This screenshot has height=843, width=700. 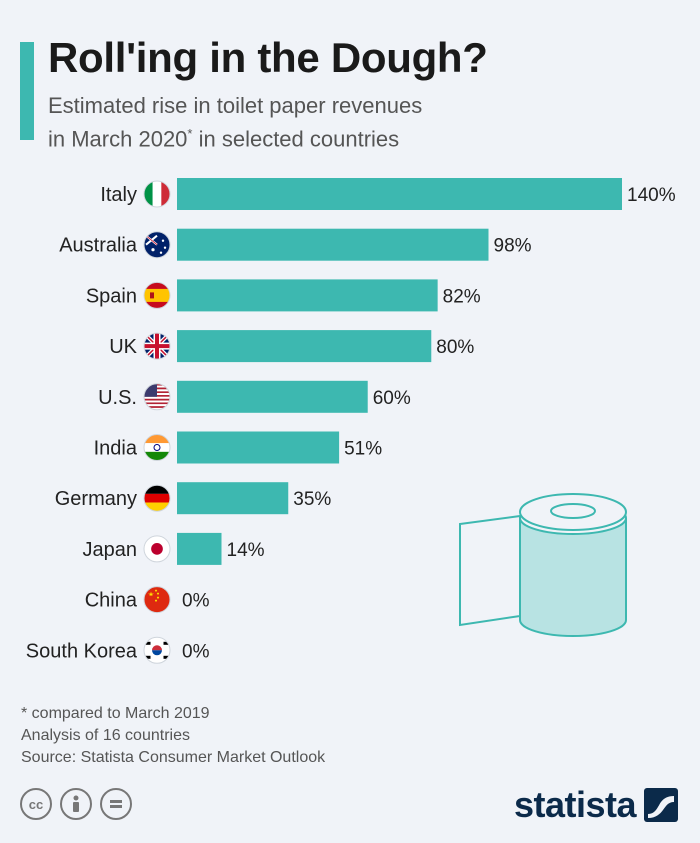 What do you see at coordinates (462, 296) in the screenshot?
I see `value-label: 82%` at bounding box center [462, 296].